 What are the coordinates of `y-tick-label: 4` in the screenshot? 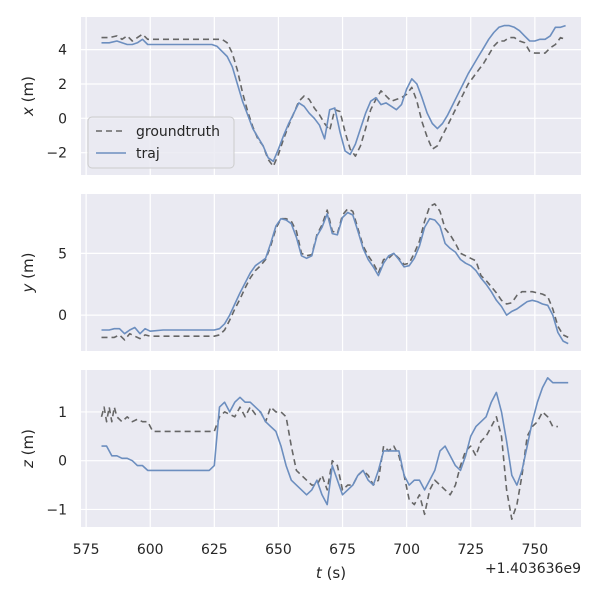 It's located at (62, 51).